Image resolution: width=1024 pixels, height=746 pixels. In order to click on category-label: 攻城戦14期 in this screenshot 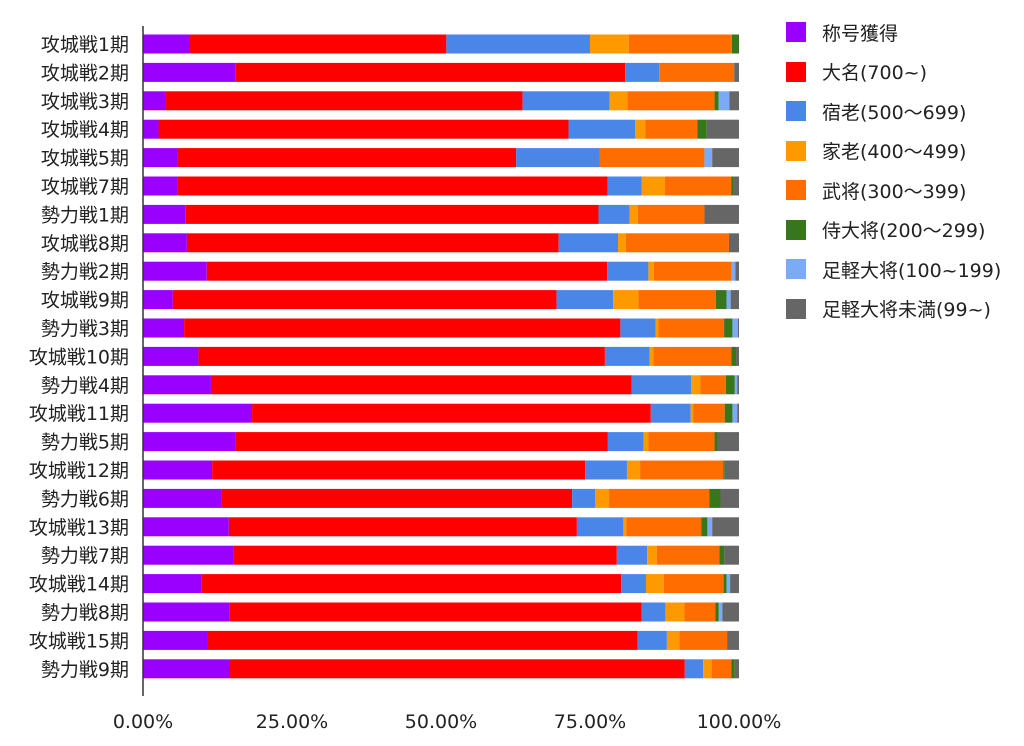, I will do `click(79, 585)`.